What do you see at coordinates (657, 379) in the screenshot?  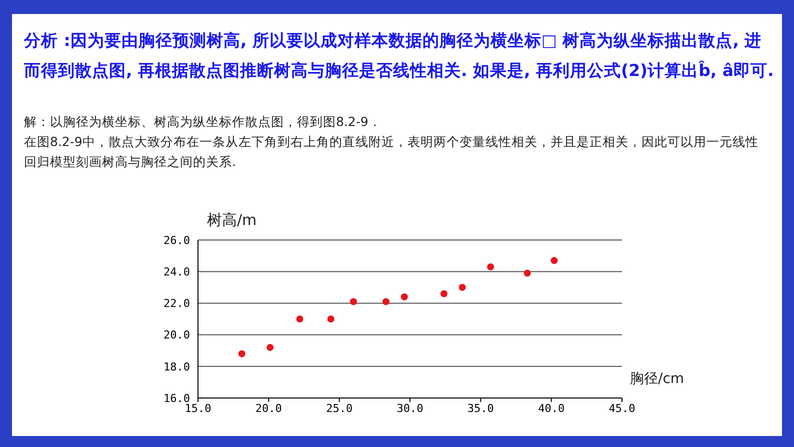 I see `x-axis-title: 胸径/cm` at bounding box center [657, 379].